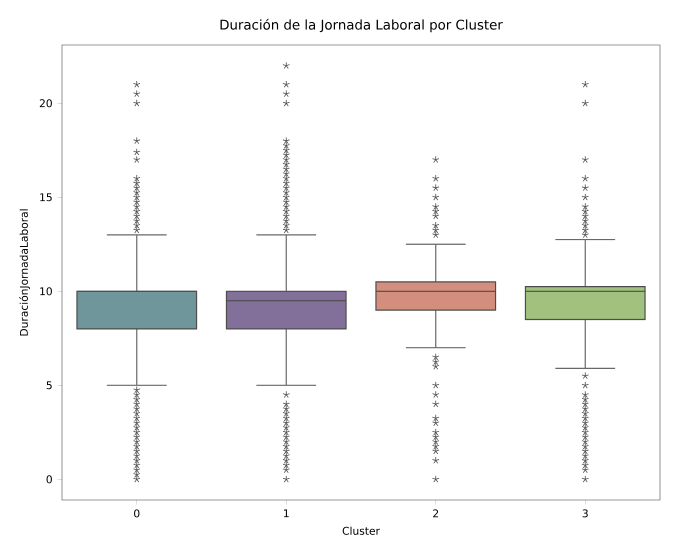 The width and height of the screenshot is (675, 546). I want to click on x-tick-label: 2, so click(435, 513).